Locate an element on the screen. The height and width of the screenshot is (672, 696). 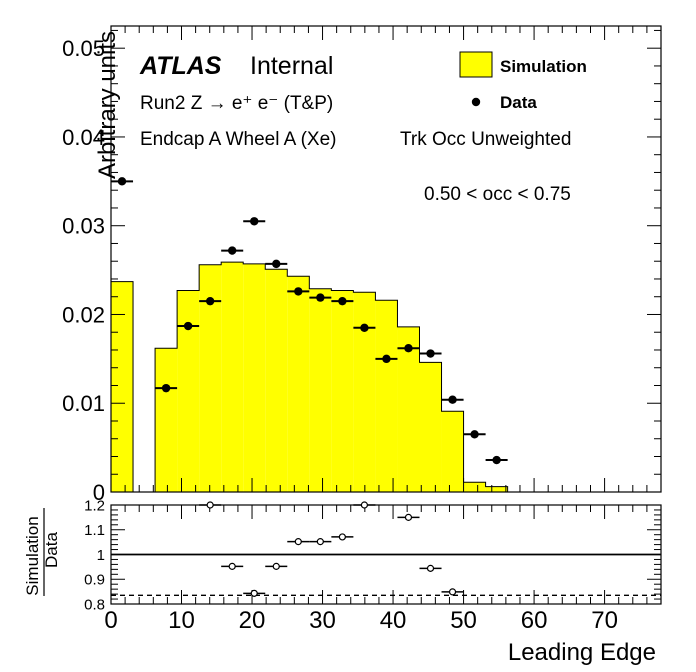
main-y-tick-label: 0.01 is located at coordinates (83, 403).